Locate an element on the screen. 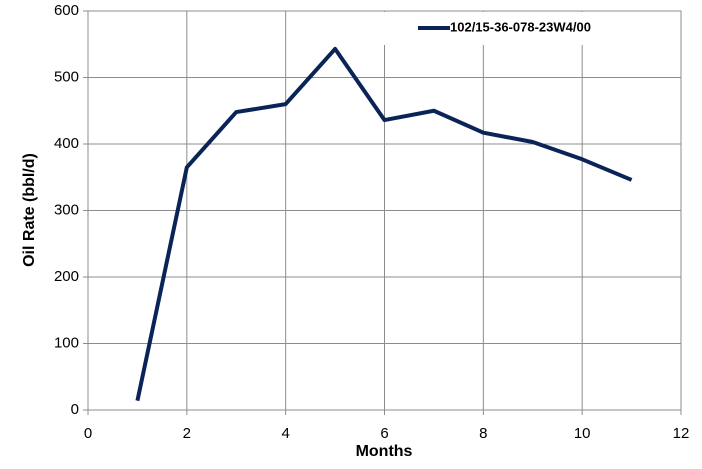 This screenshot has height=469, width=702. x-tick-label: 0 is located at coordinates (88, 433).